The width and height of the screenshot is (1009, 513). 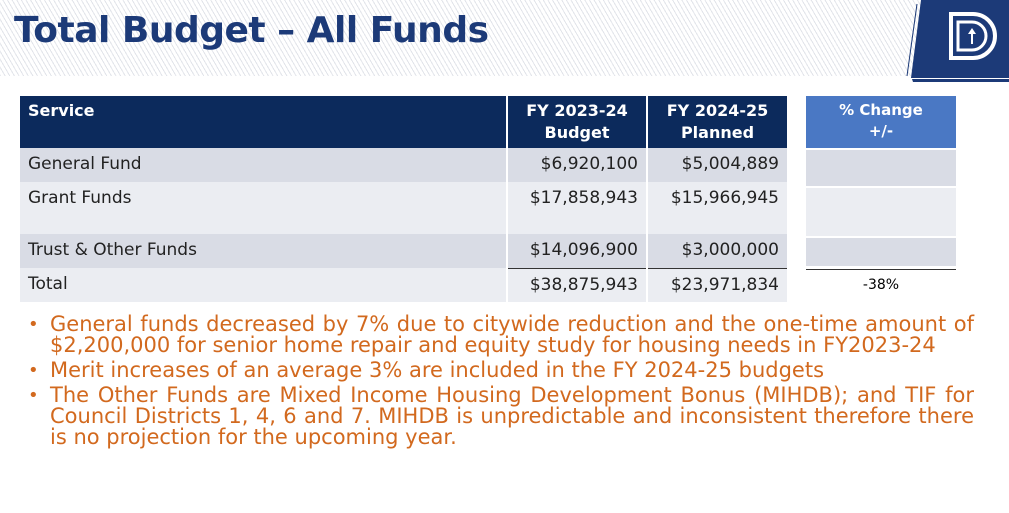 What do you see at coordinates (576, 208) in the screenshot?
I see `row-fy2324: $17,858,943` at bounding box center [576, 208].